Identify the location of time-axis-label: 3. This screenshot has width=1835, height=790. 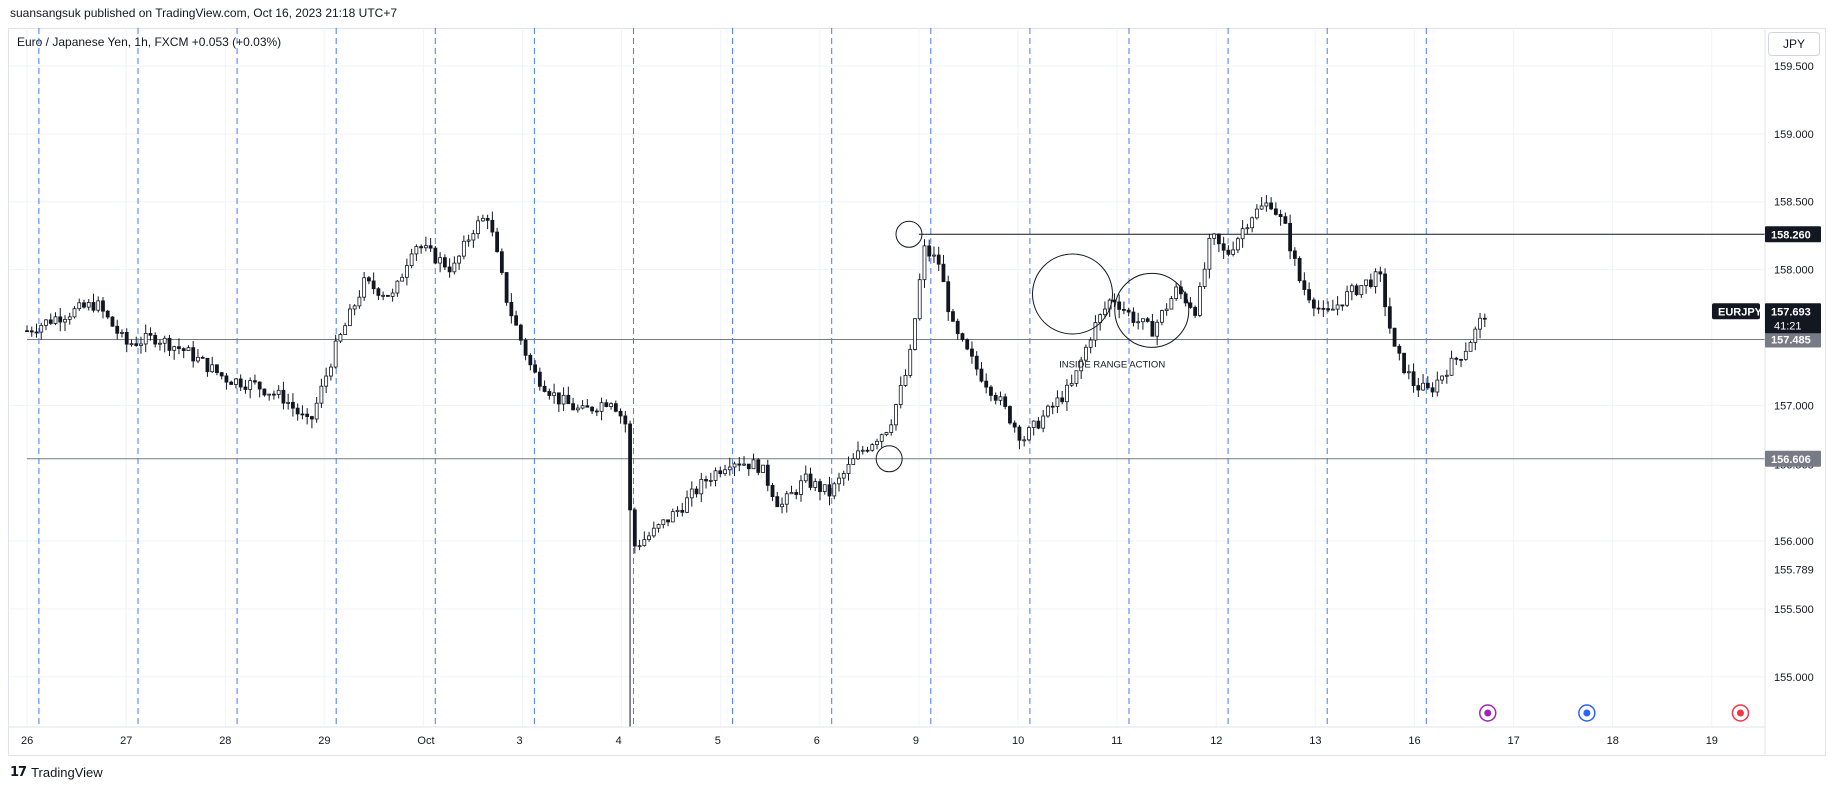
(520, 741).